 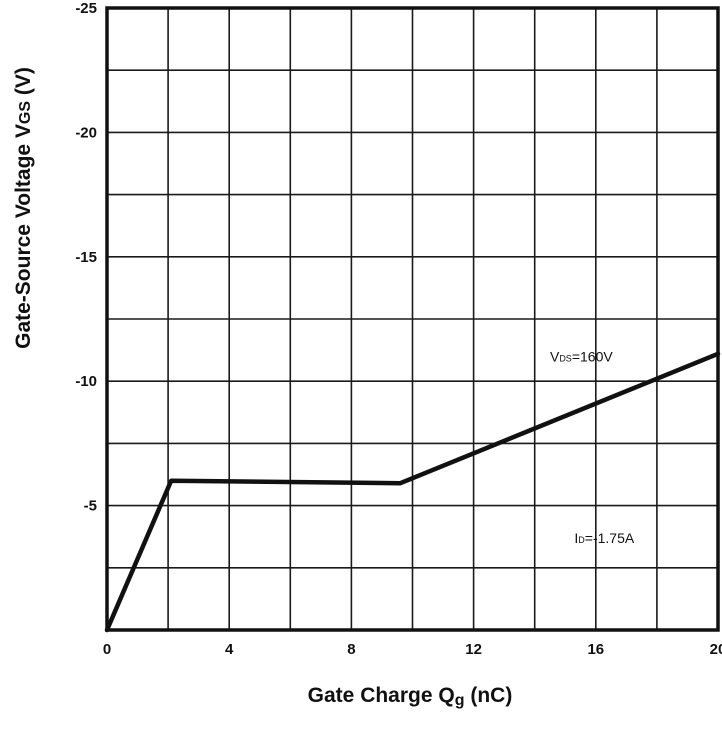 What do you see at coordinates (86, 132) in the screenshot?
I see `y-tick-label: -20` at bounding box center [86, 132].